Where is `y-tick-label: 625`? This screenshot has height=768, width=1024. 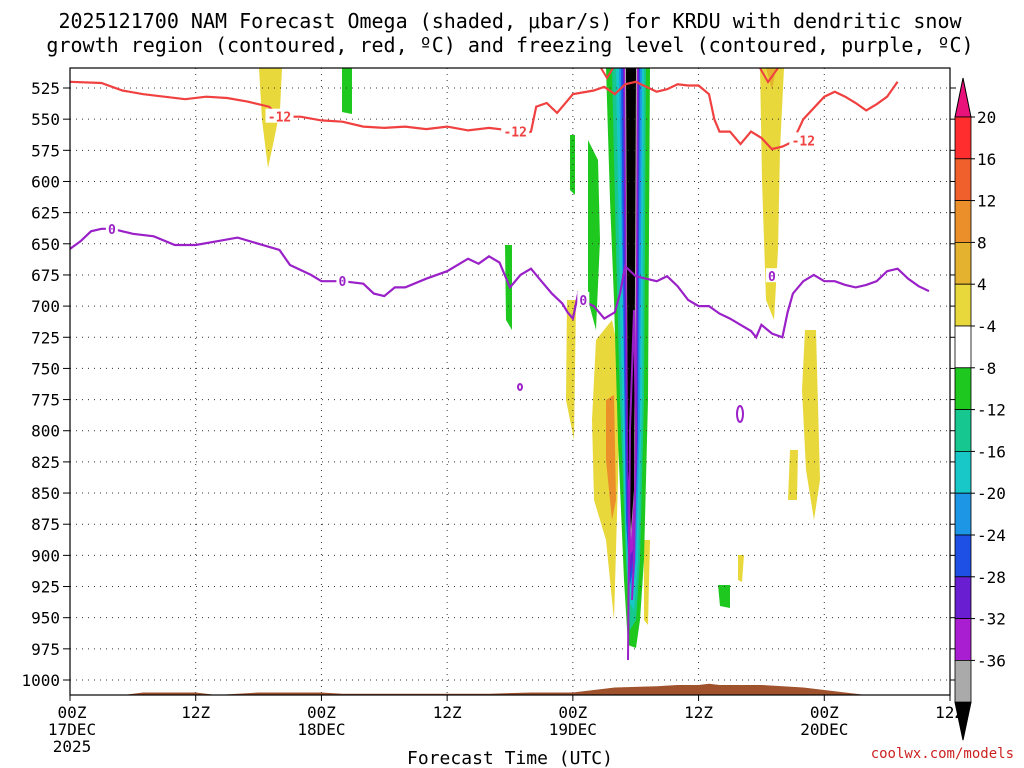 y-tick-label: 625 is located at coordinates (45, 213).